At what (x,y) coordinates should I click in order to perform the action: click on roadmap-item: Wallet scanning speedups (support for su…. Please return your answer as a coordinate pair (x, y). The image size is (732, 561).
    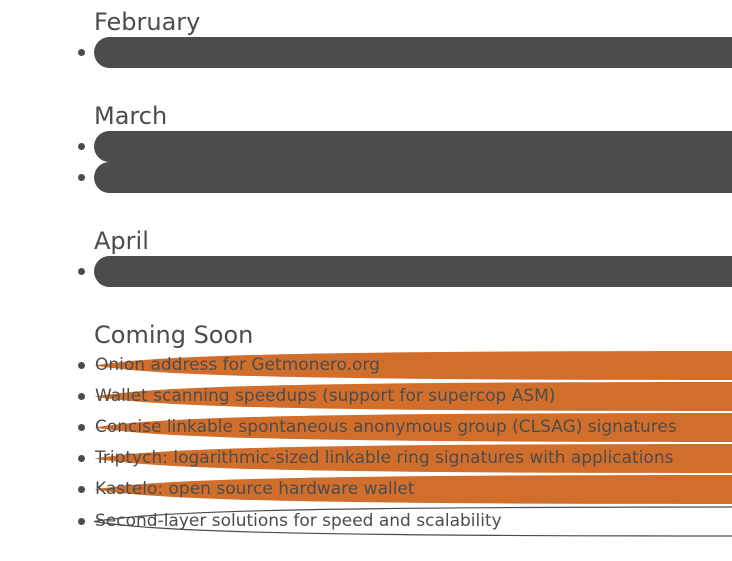
    Looking at the image, I should click on (366, 396).